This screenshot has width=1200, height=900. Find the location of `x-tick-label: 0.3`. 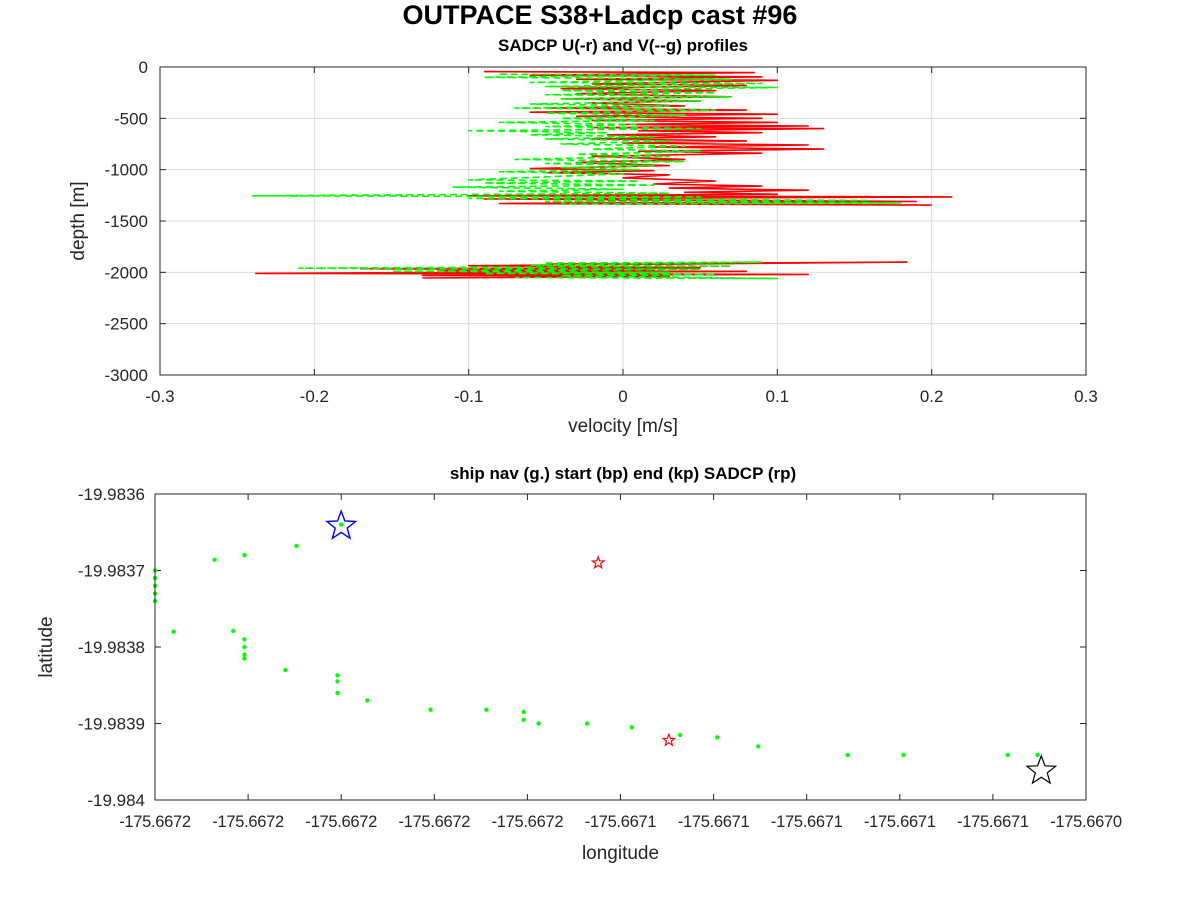

x-tick-label: 0.3 is located at coordinates (1086, 396).